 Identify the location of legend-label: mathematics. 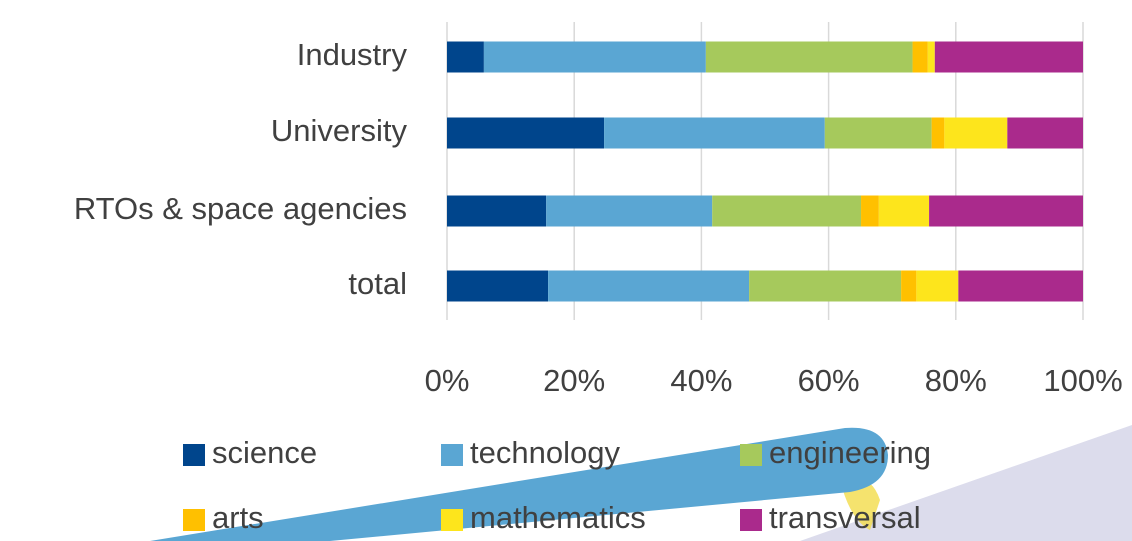
(558, 517).